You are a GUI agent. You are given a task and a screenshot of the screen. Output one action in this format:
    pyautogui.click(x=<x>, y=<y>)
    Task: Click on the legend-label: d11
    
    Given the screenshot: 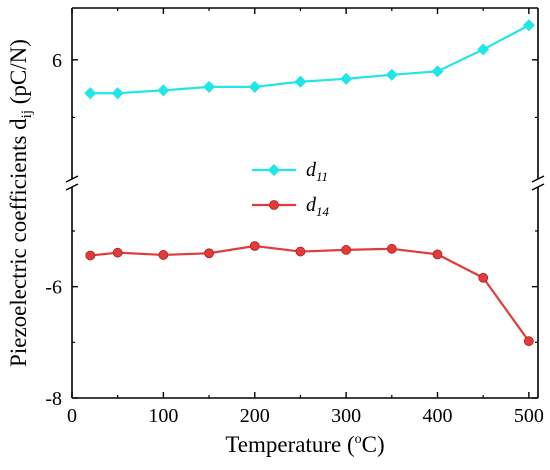 What is the action you would take?
    pyautogui.click(x=317, y=171)
    